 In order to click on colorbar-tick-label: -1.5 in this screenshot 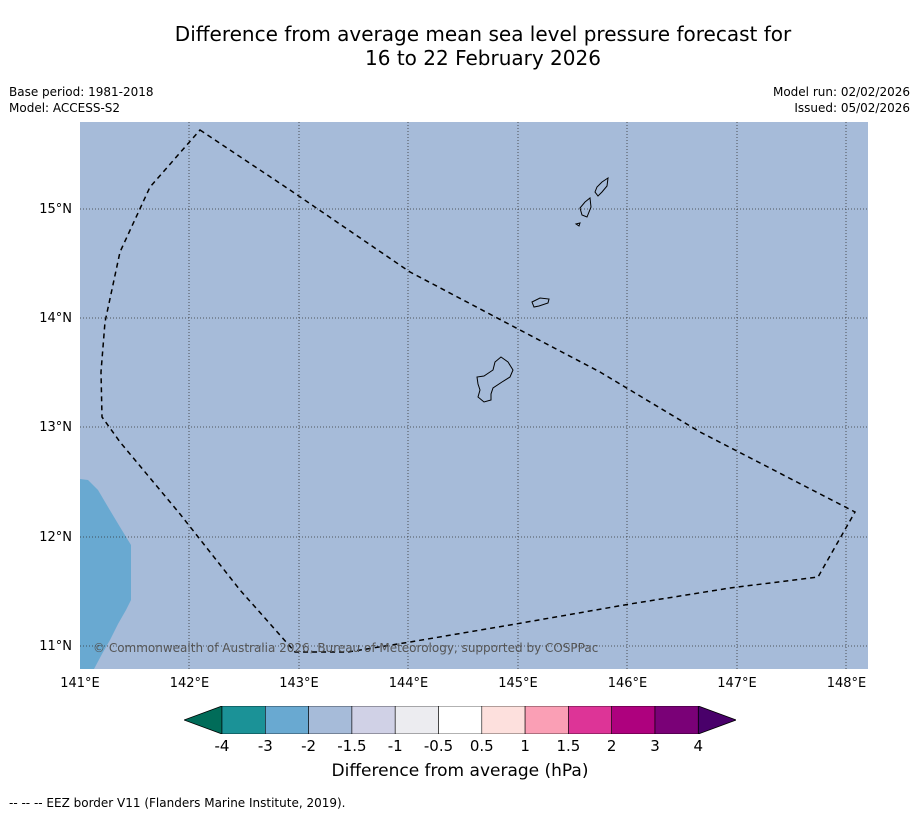, I will do `click(352, 746)`.